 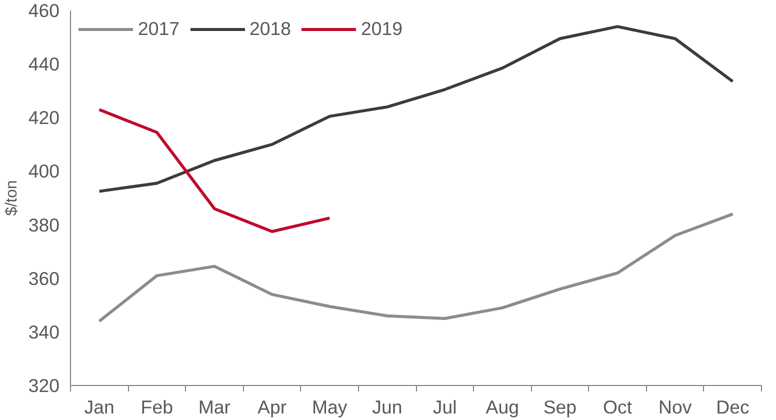 What do you see at coordinates (214, 407) in the screenshot?
I see `x-tick-label: Mar` at bounding box center [214, 407].